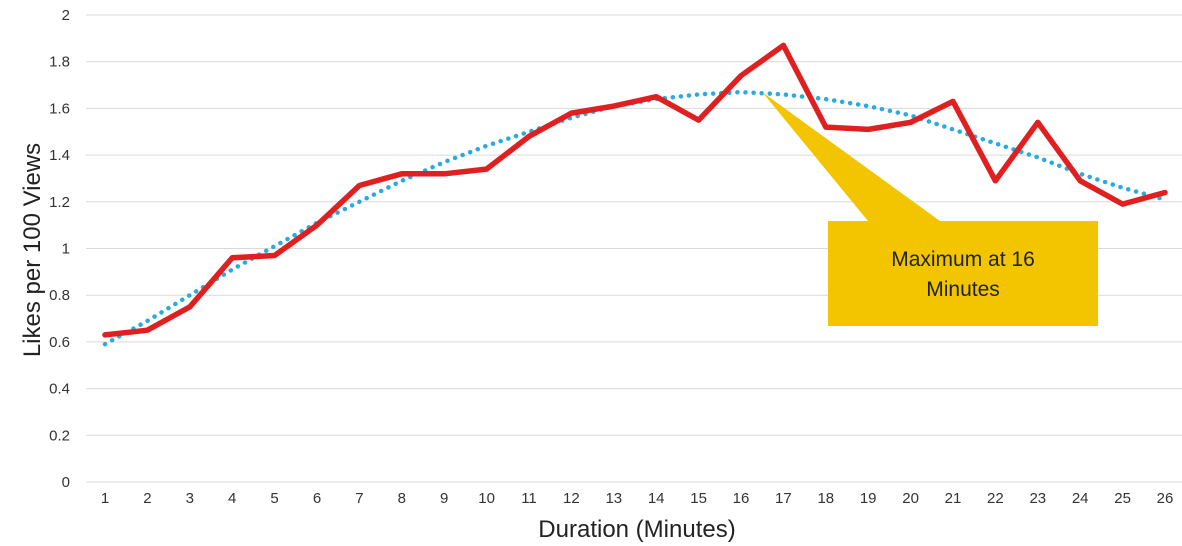 This screenshot has height=546, width=1182. I want to click on x-tick-label: 15, so click(698, 498).